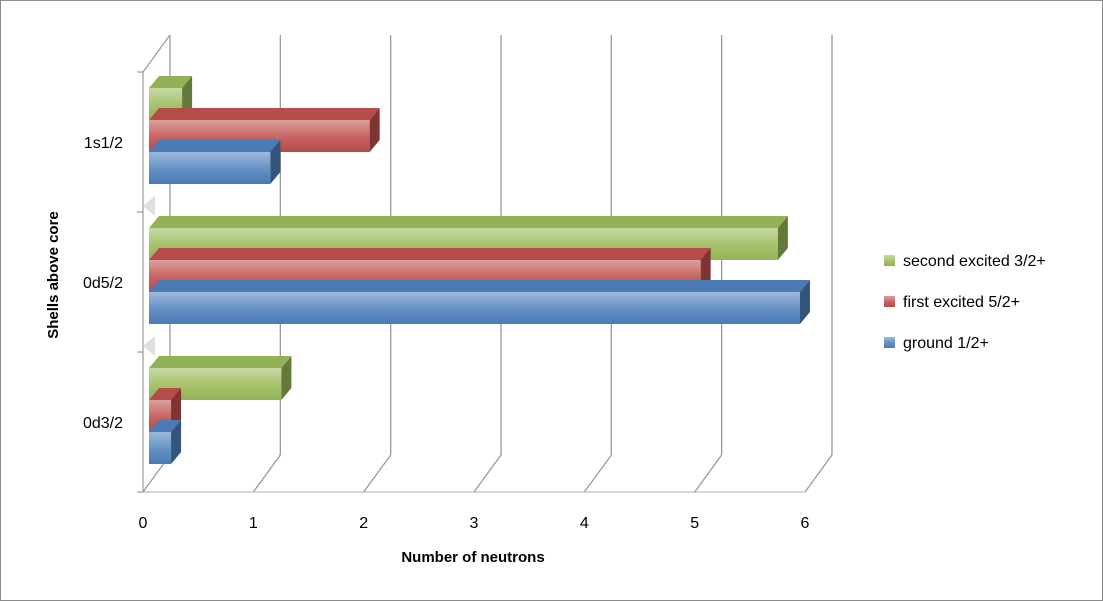 This screenshot has height=601, width=1103. What do you see at coordinates (103, 423) in the screenshot?
I see `y-tick-label: 0d3/2` at bounding box center [103, 423].